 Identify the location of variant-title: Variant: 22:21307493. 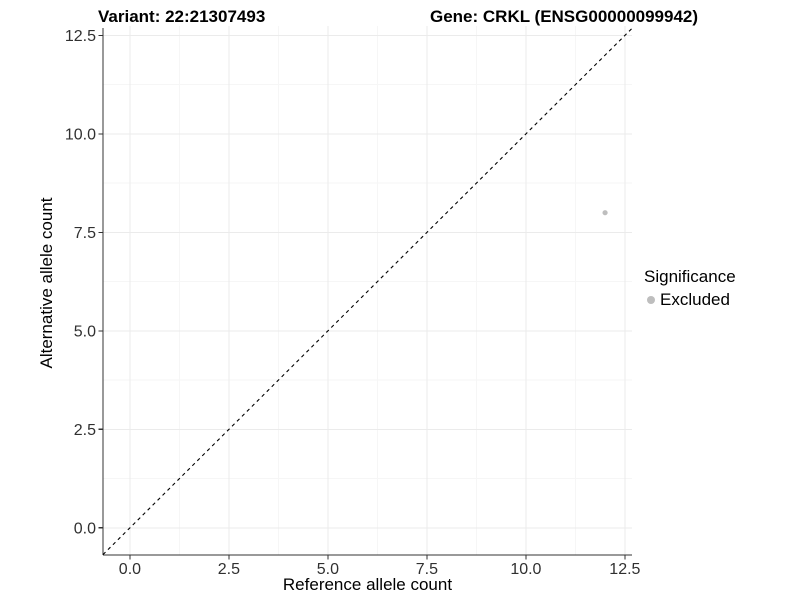
(182, 16).